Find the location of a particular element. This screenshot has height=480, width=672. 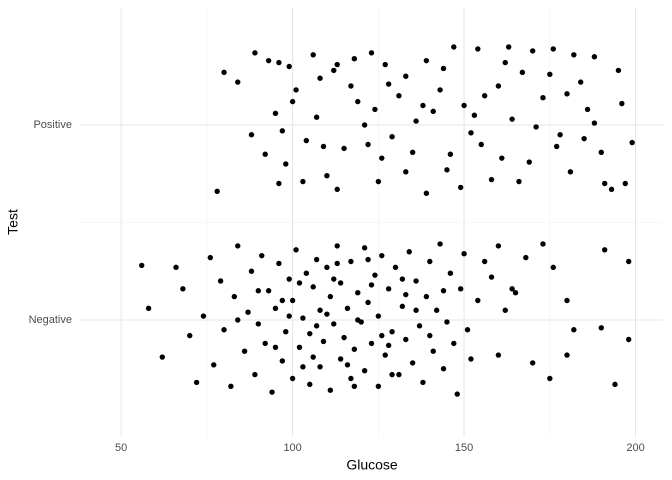

y-axis-title: Test is located at coordinates (13, 222).